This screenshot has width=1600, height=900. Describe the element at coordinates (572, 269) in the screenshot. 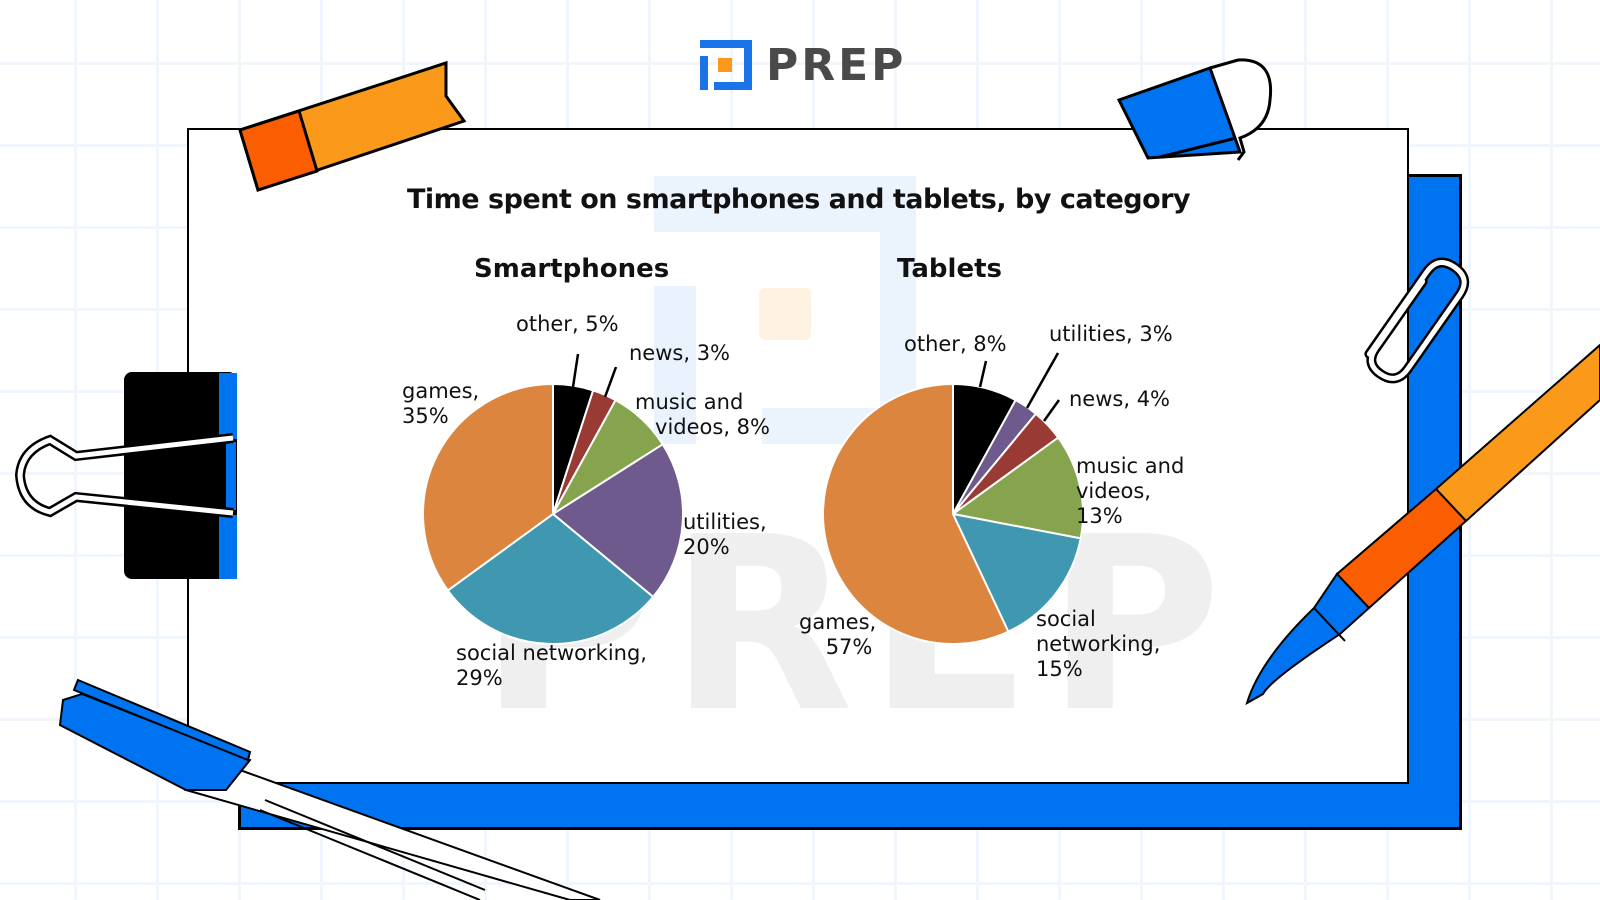

I see `smartphones-pie-title: Smartphones` at that location.